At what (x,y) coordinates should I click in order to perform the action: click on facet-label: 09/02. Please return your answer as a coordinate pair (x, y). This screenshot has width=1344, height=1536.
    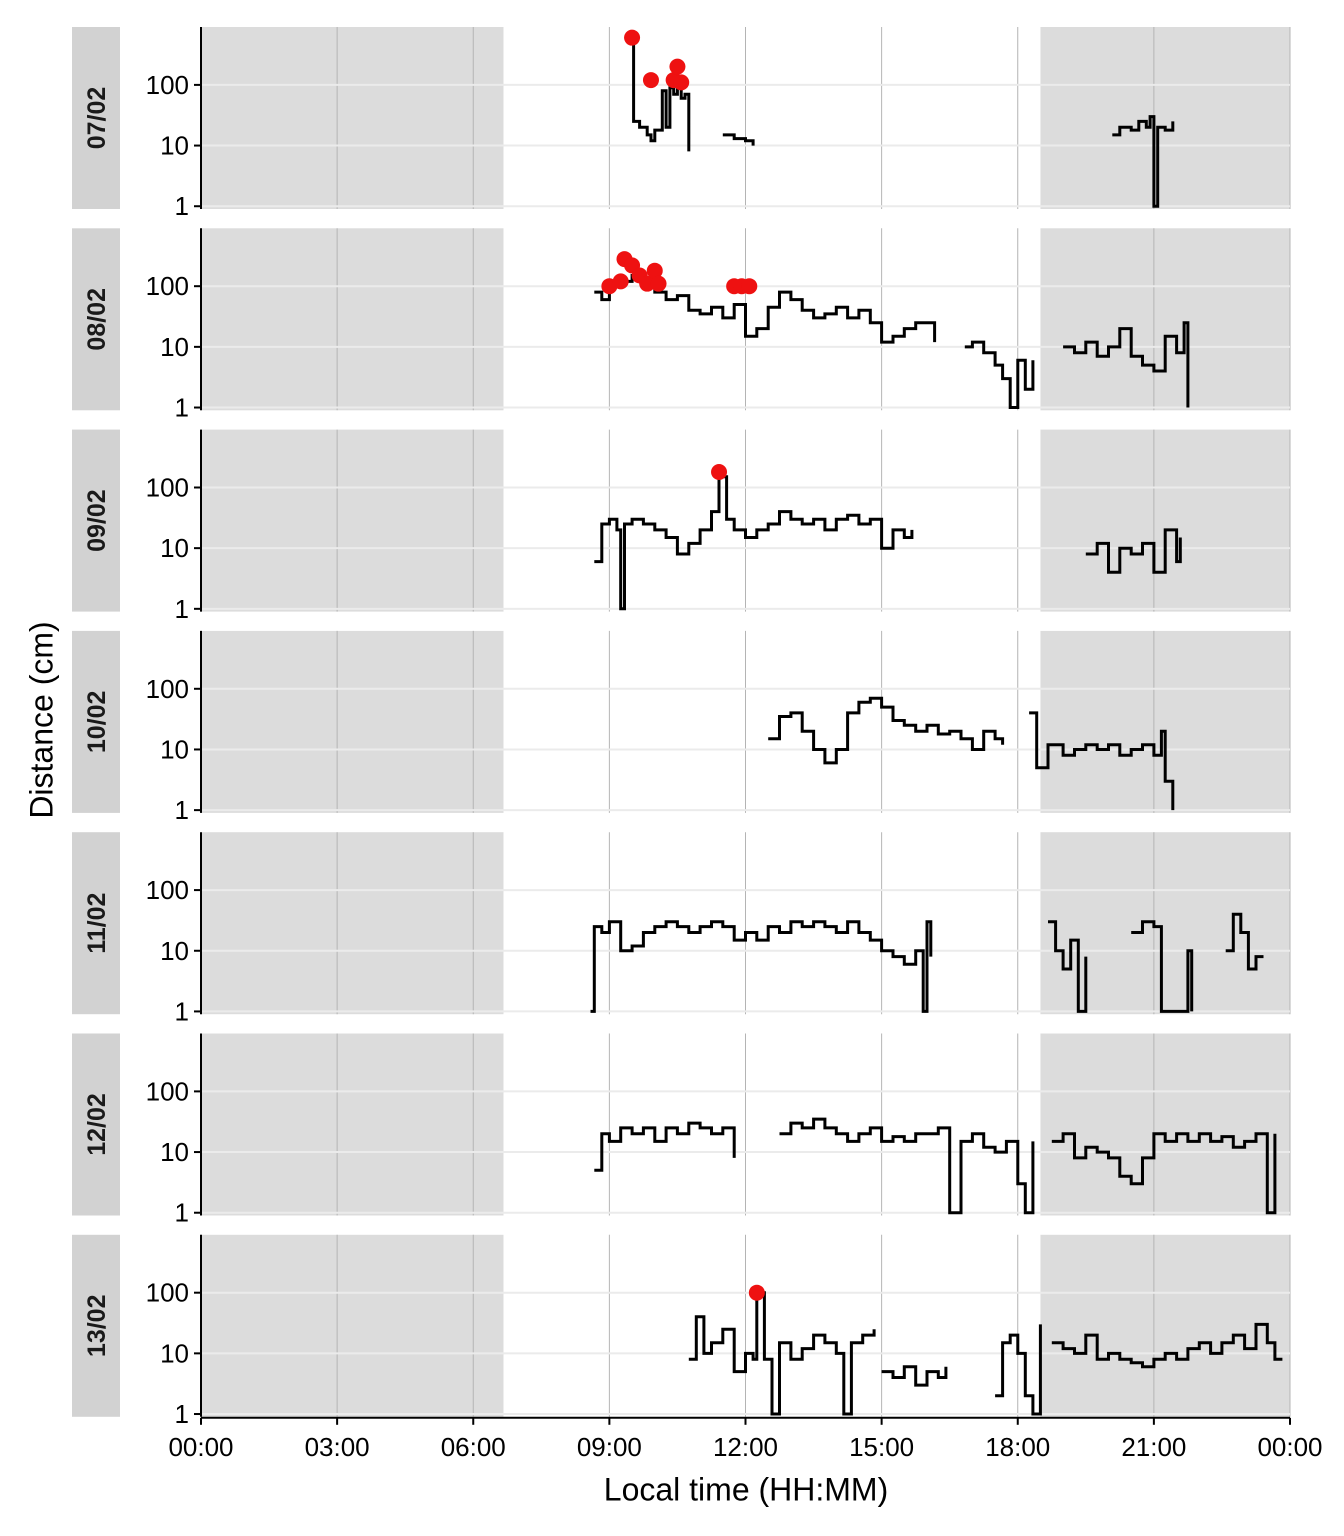
    Looking at the image, I should click on (97, 520).